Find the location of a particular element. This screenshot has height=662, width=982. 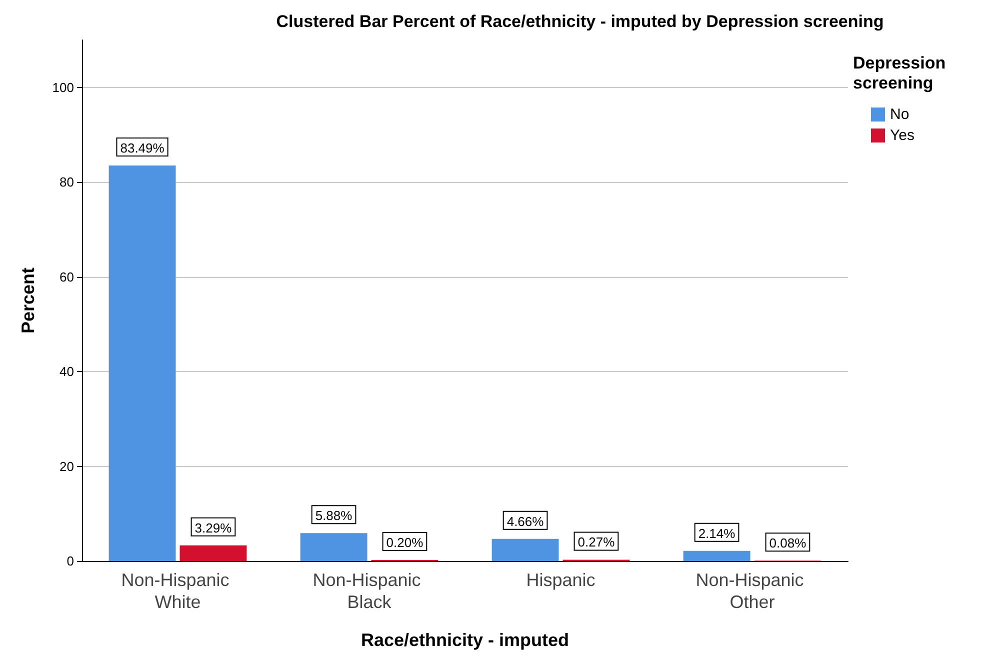

data-label: 0.27% is located at coordinates (597, 542).